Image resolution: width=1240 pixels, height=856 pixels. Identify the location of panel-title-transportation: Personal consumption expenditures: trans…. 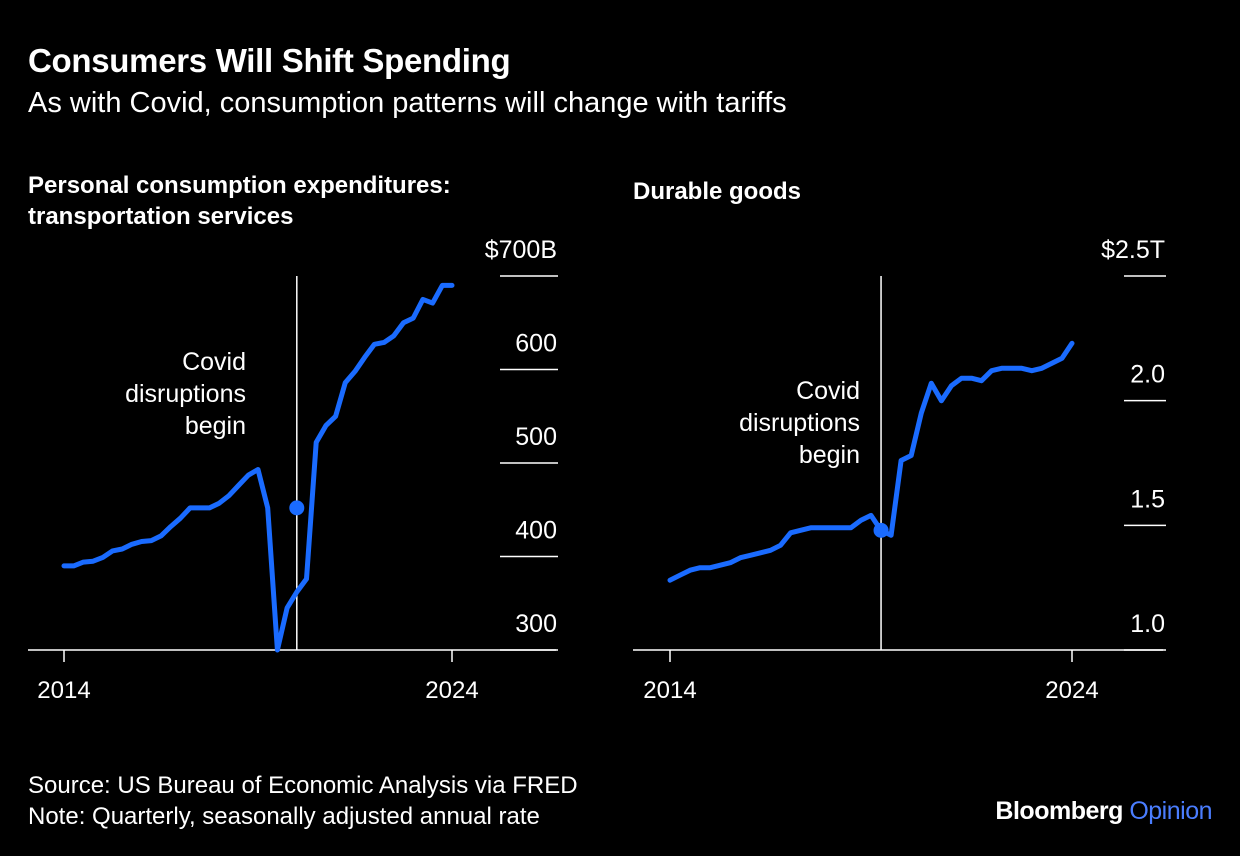
(288, 201).